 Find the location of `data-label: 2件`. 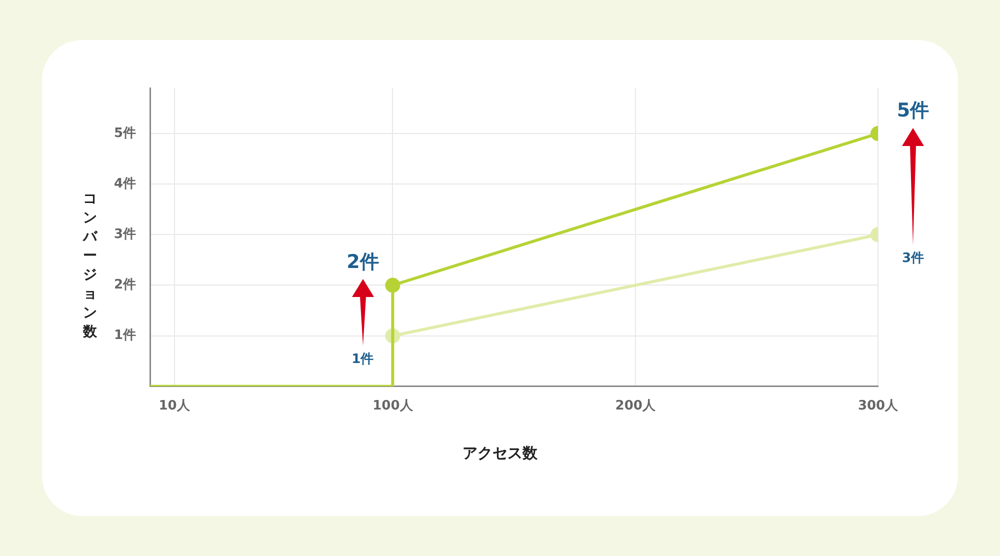

data-label: 2件 is located at coordinates (362, 262).